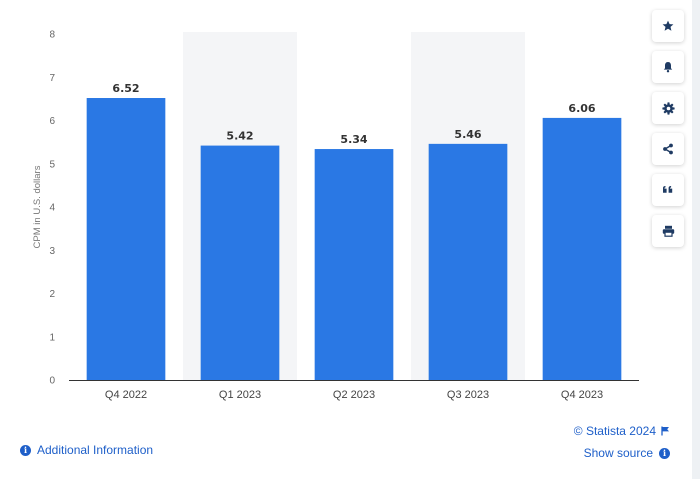 This screenshot has width=700, height=479. I want to click on bell-icon, so click(668, 67).